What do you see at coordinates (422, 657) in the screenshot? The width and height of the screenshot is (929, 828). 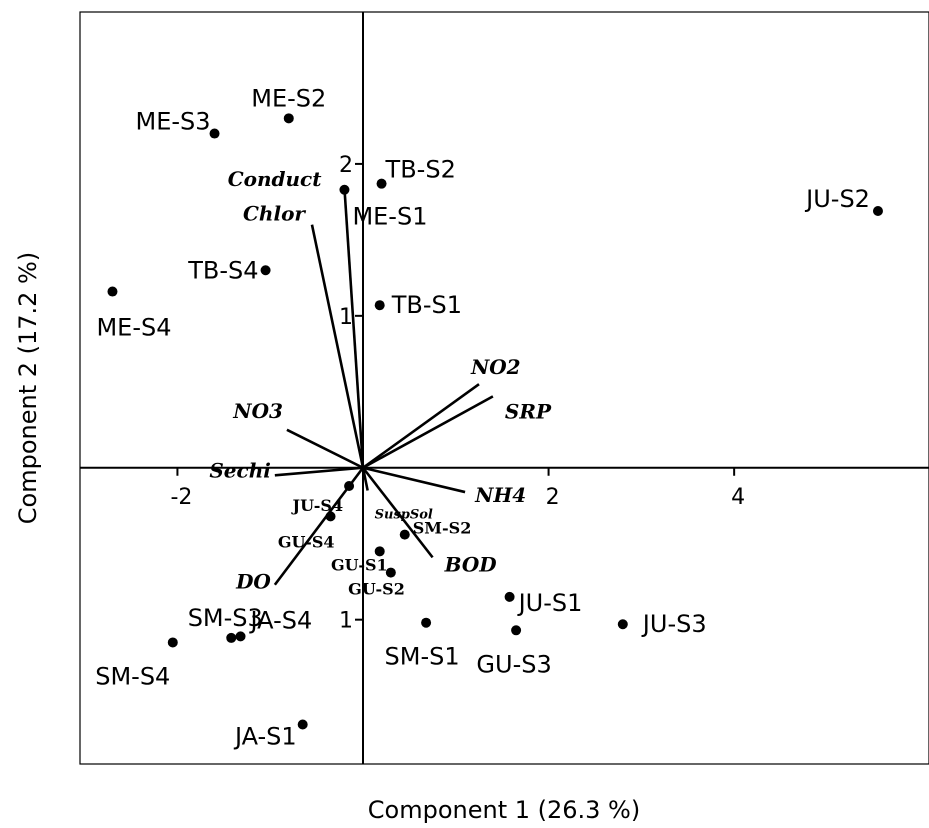 I see `point-label-sm-s1: SM-S1` at bounding box center [422, 657].